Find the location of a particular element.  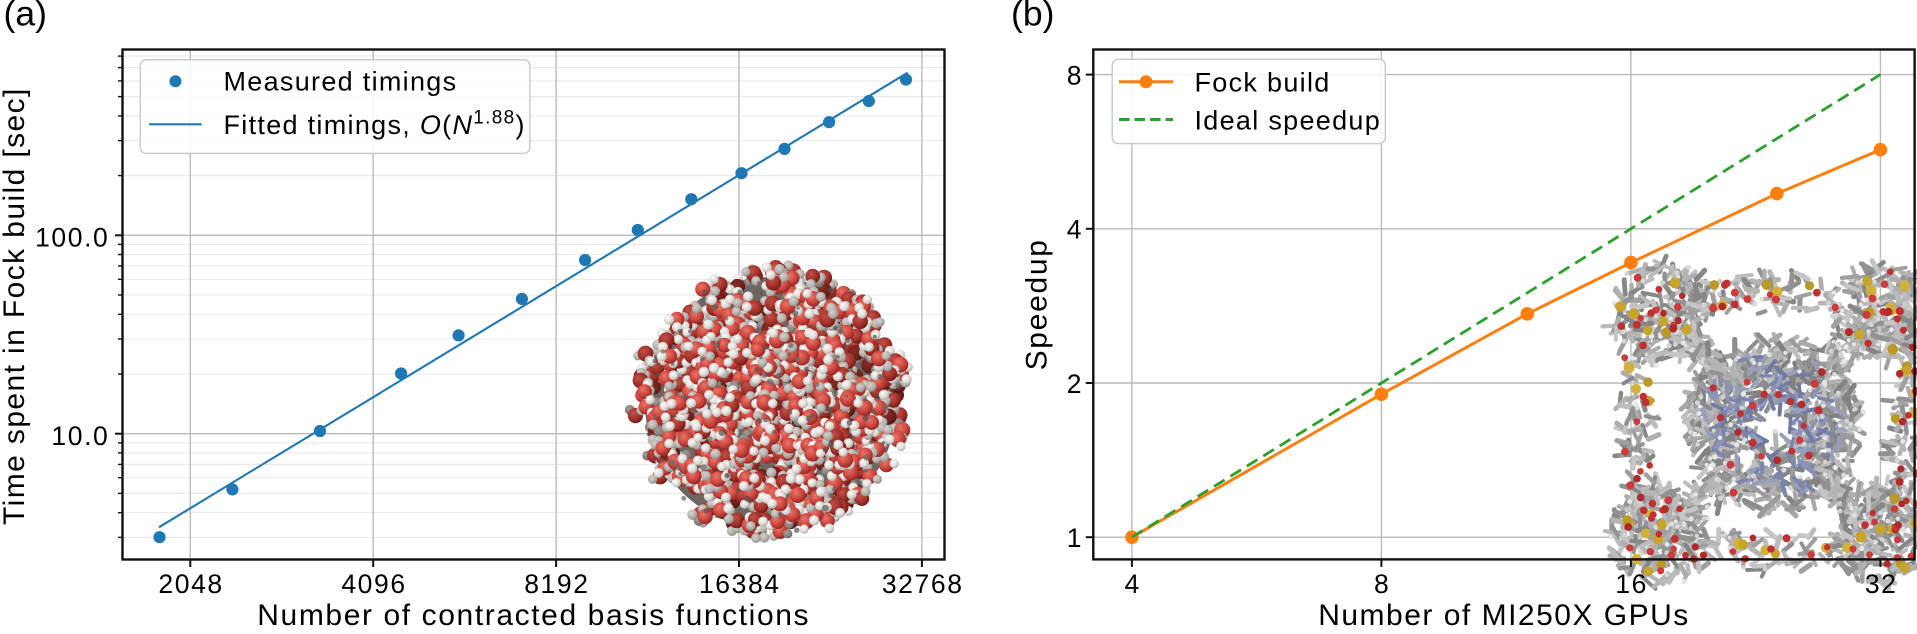

svg-text:Number of contracted basis fun: Number of contracted basis functions is located at coordinates (533, 614).